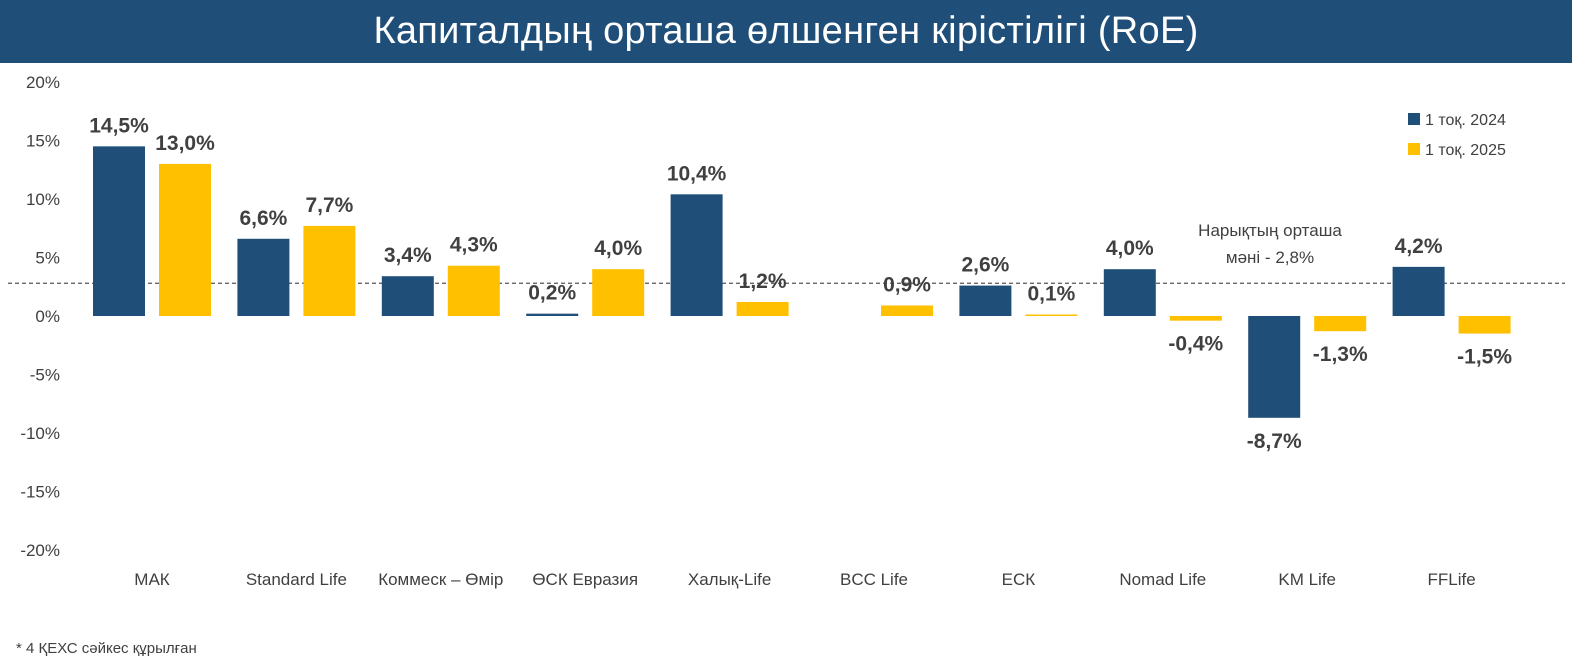  What do you see at coordinates (1195, 344) in the screenshot?
I see `data-label: -0,4%` at bounding box center [1195, 344].